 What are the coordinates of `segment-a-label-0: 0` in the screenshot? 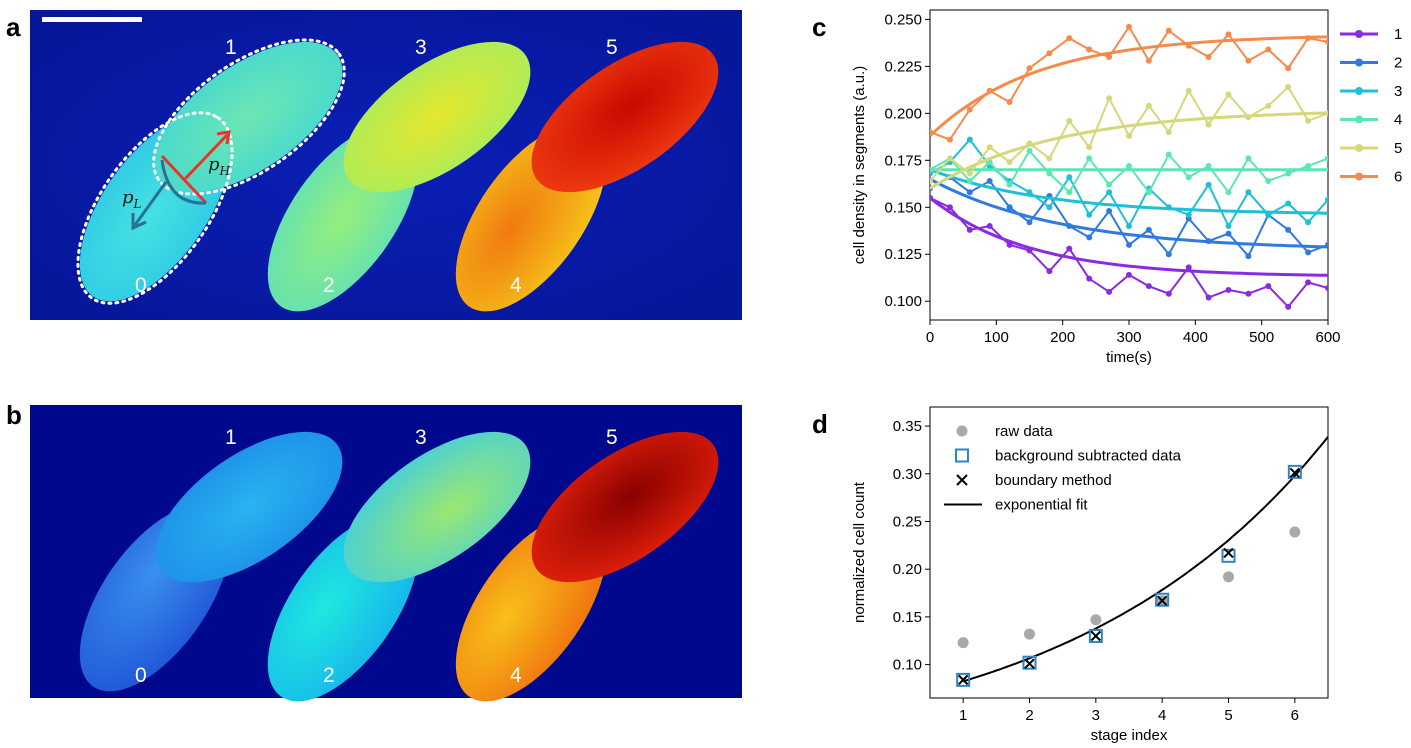 It's located at (141, 285).